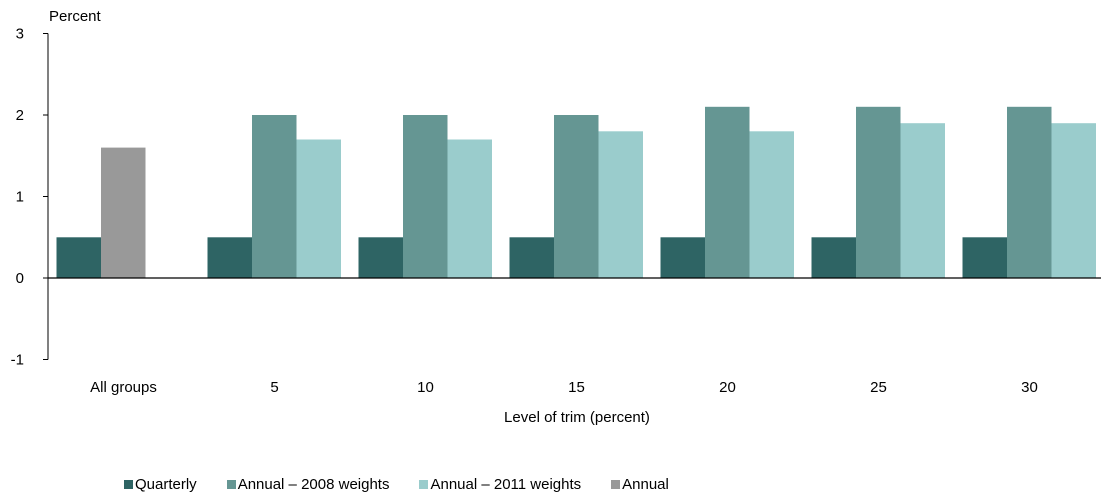  I want to click on bar-annual-all-groups, so click(123, 212).